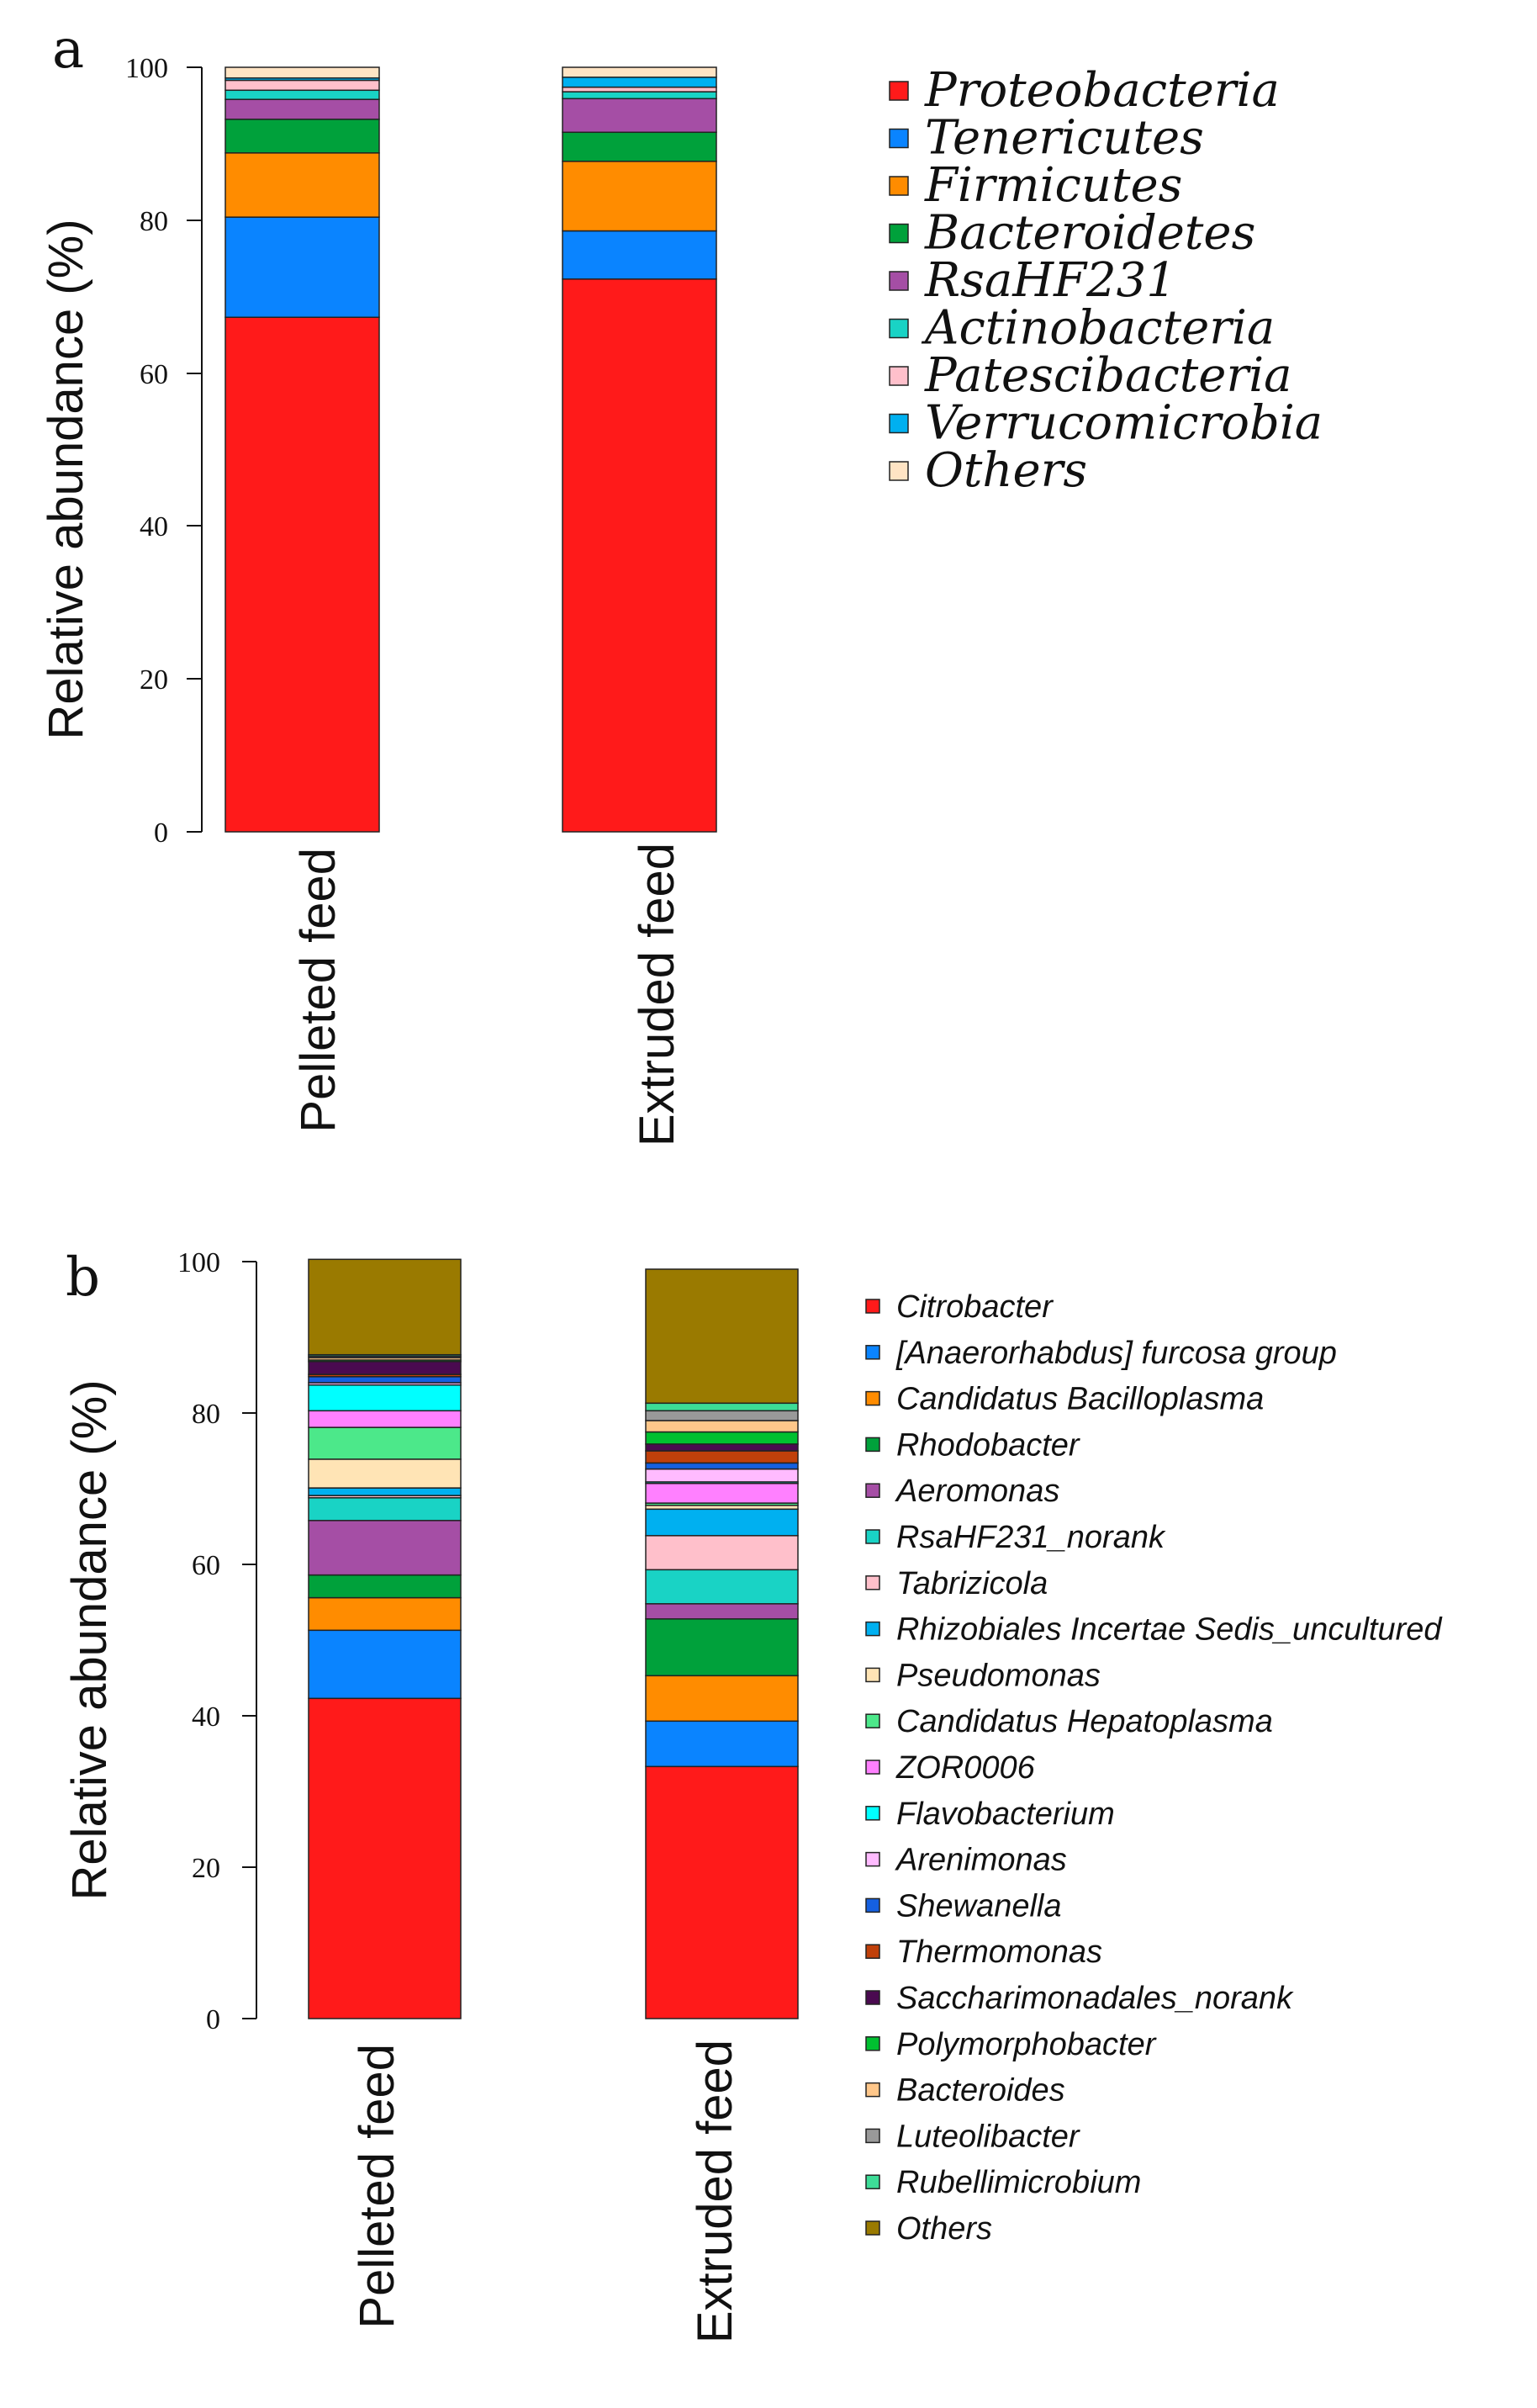 This screenshot has height=2408, width=1537. Describe the element at coordinates (385, 1307) in the screenshot. I see `panel-b-bar-pelleted-feed-others` at that location.